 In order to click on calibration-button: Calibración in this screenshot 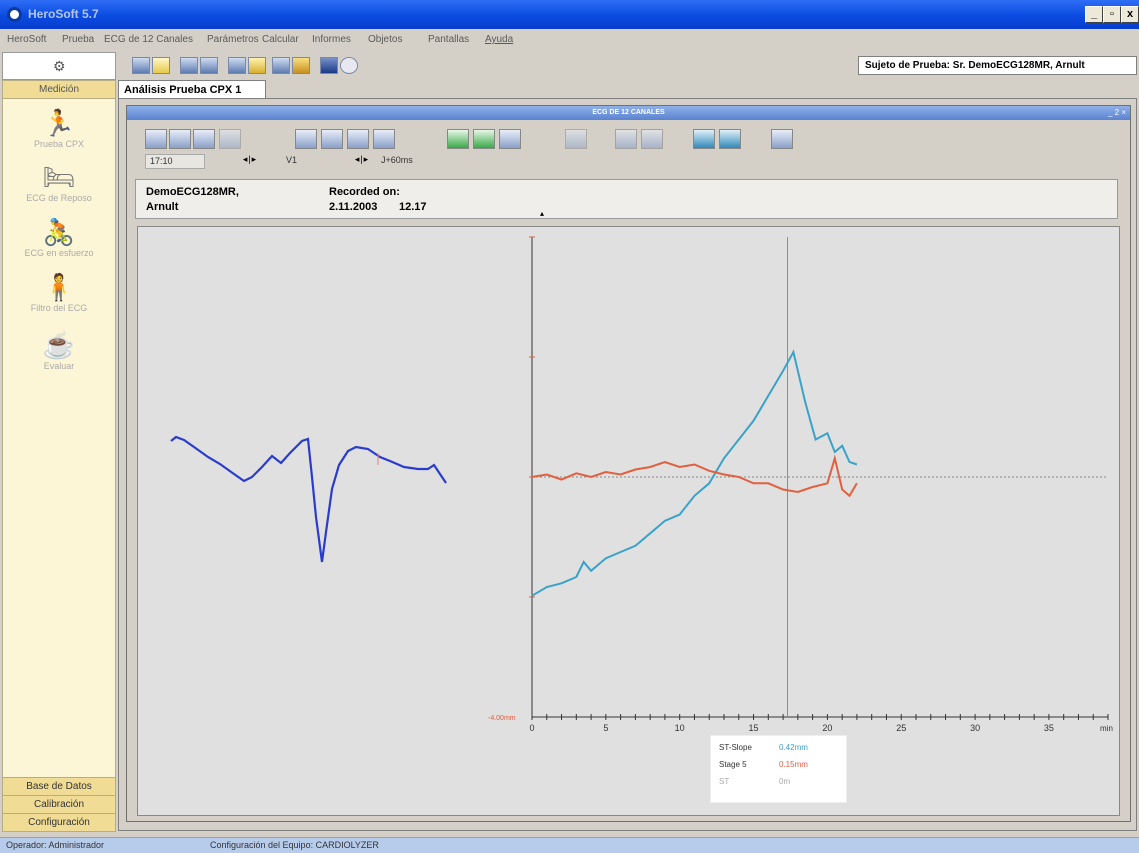, I will do `click(59, 804)`.